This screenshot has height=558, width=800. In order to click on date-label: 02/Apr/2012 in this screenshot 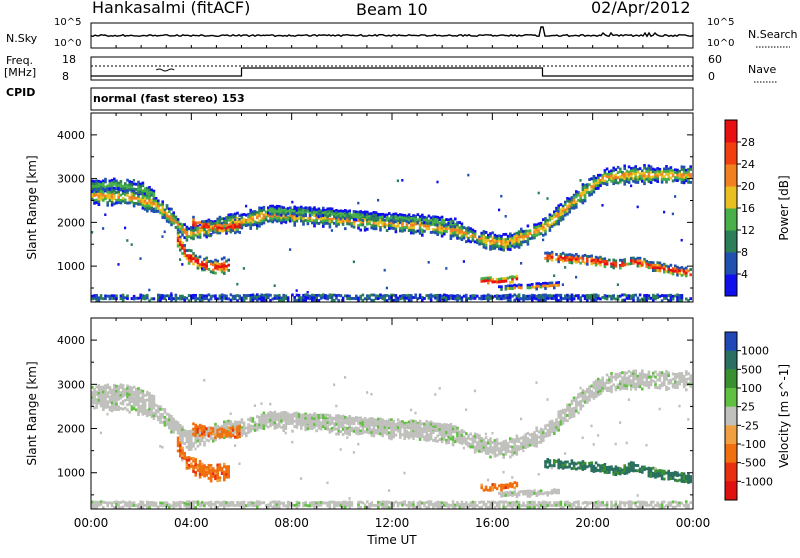, I will do `click(641, 8)`.